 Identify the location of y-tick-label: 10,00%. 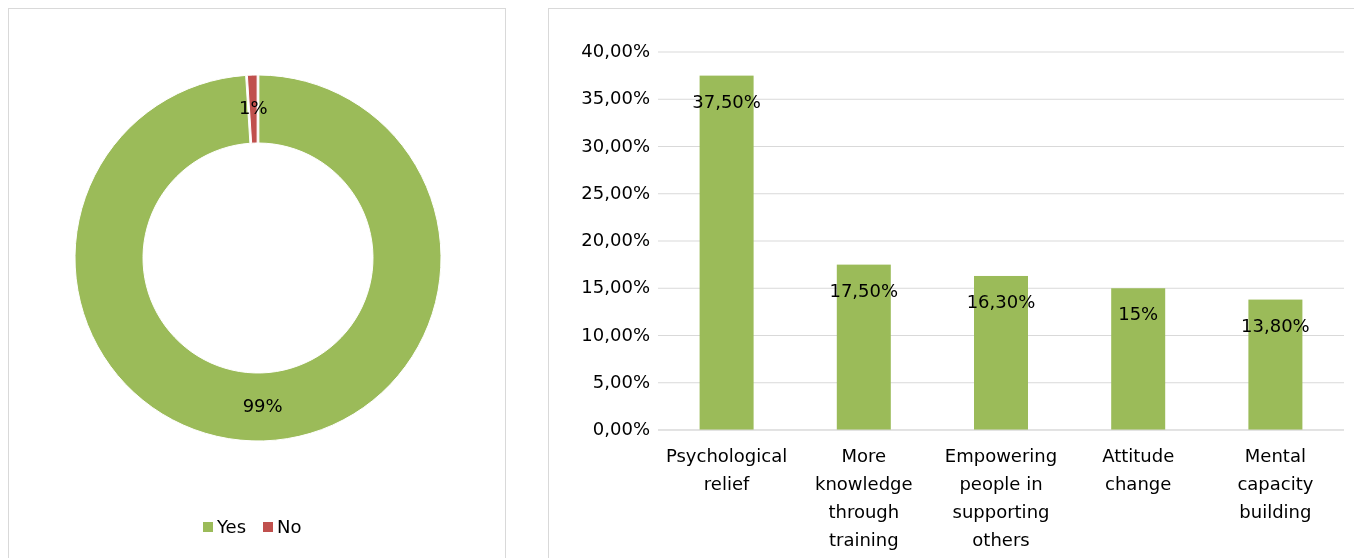
(615, 334).